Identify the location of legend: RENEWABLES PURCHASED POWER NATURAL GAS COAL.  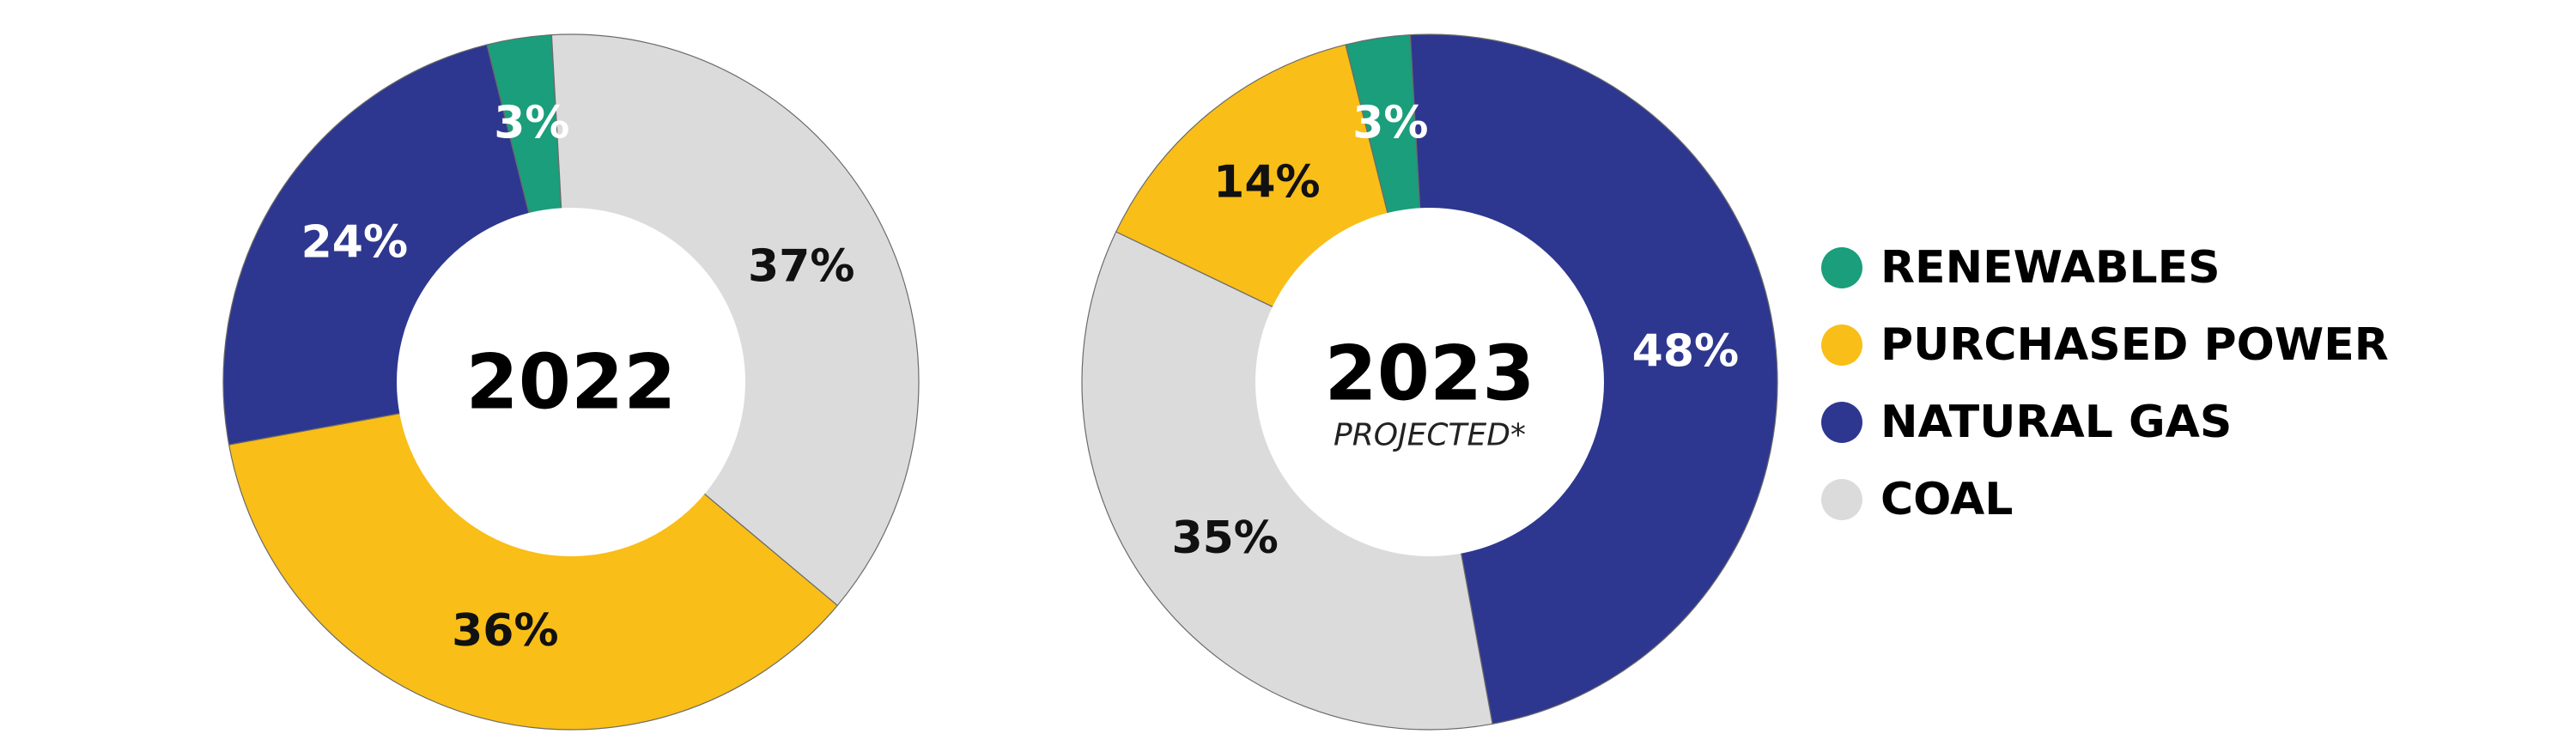
(2105, 383).